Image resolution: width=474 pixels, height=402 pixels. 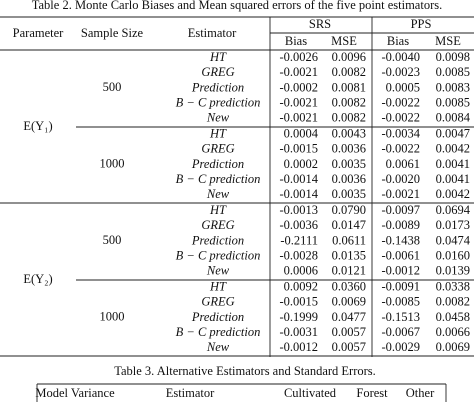 I want to click on cell-value: 0.0004, so click(x=301, y=133).